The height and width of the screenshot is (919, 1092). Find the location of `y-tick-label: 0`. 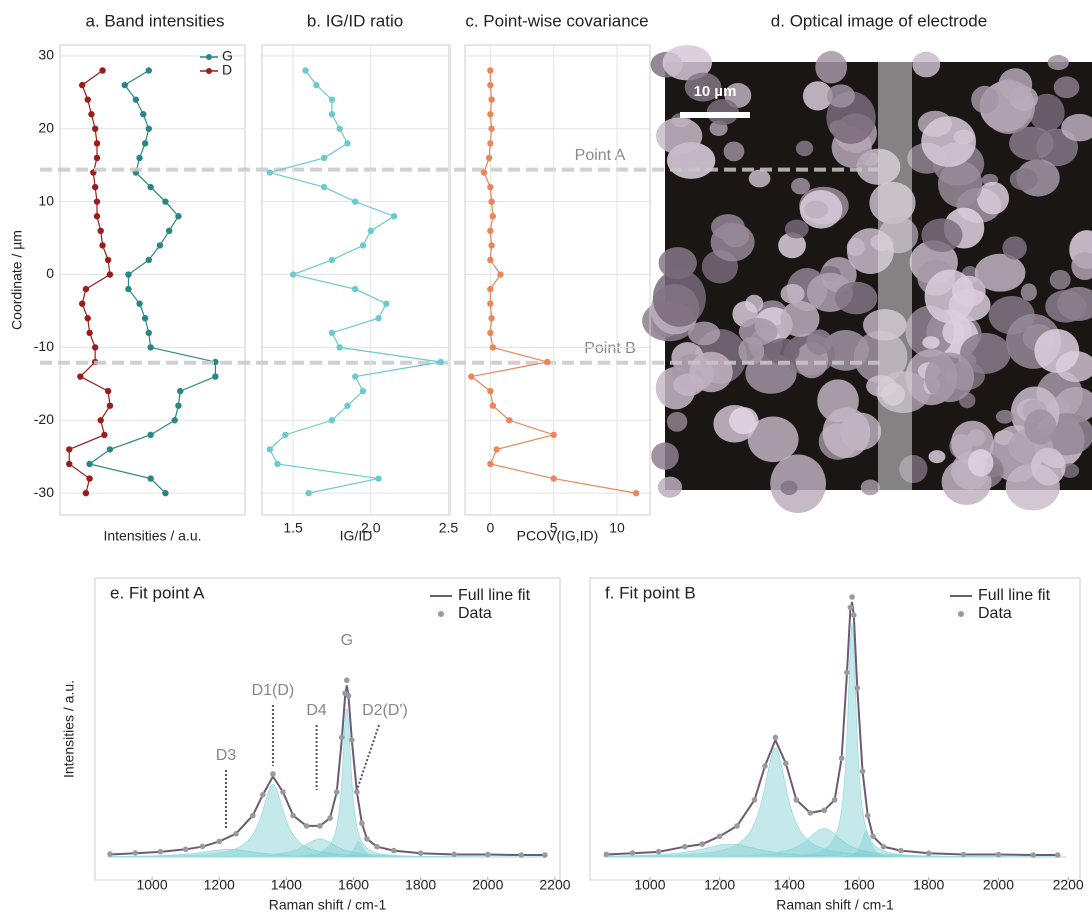

y-tick-label: 0 is located at coordinates (50, 273).